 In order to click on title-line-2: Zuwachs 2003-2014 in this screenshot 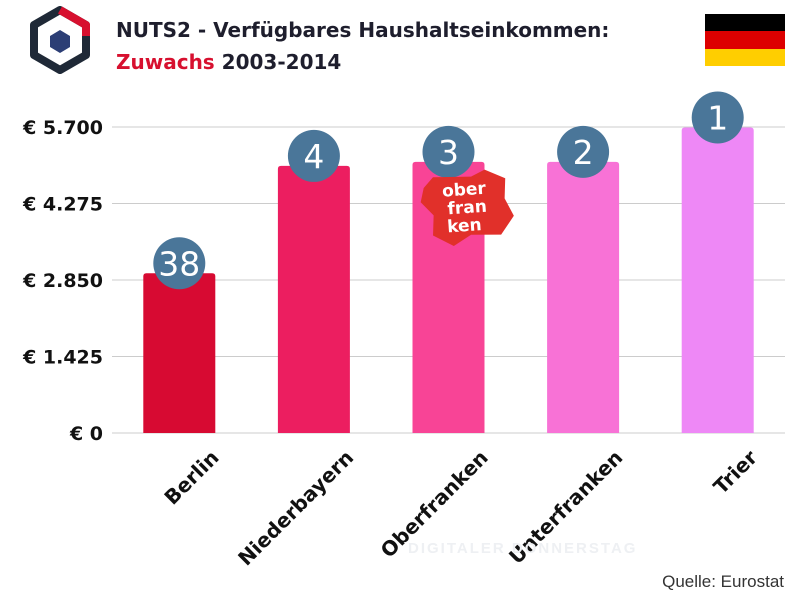, I will do `click(362, 62)`.